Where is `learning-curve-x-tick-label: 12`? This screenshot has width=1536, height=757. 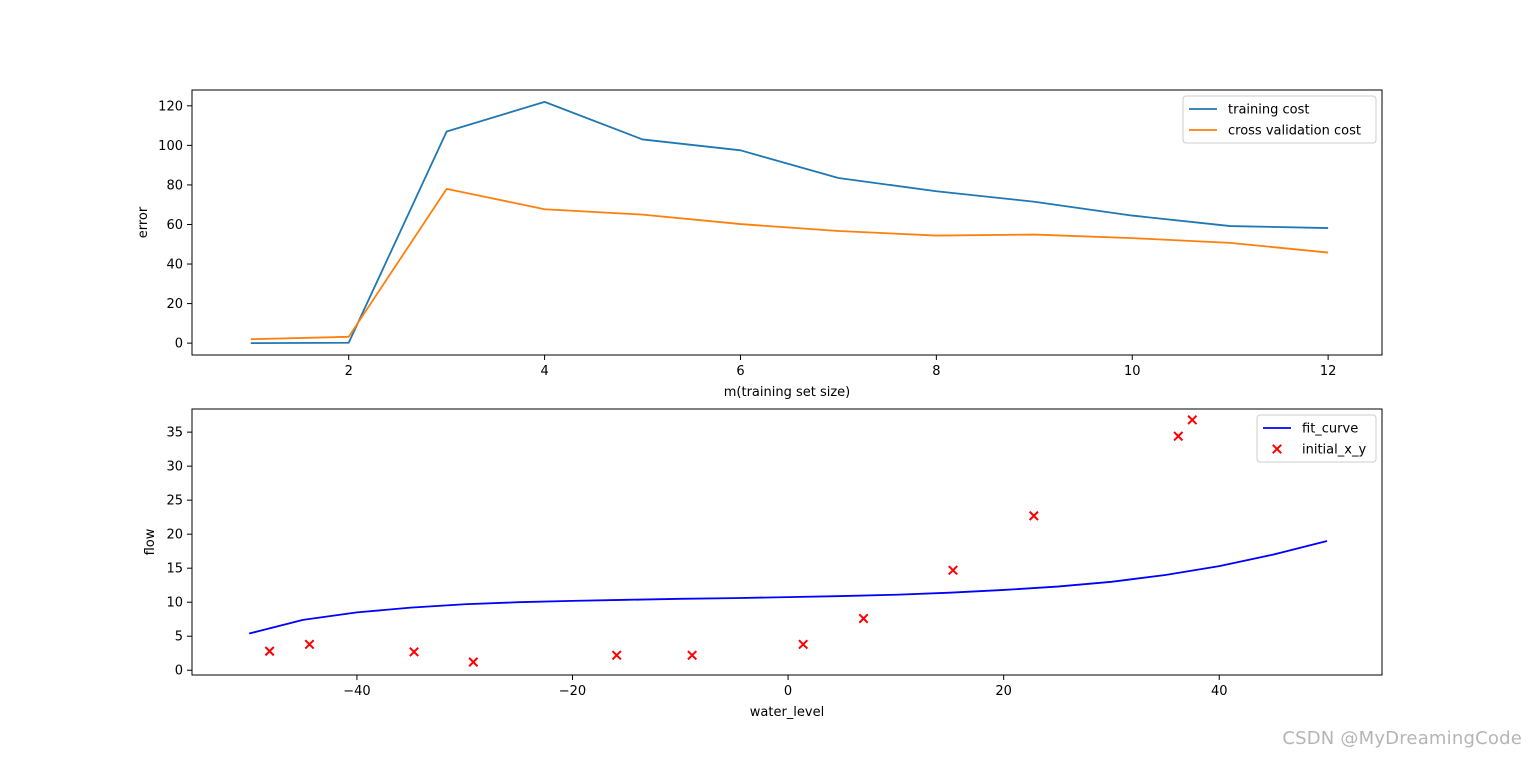 learning-curve-x-tick-label: 12 is located at coordinates (1328, 371).